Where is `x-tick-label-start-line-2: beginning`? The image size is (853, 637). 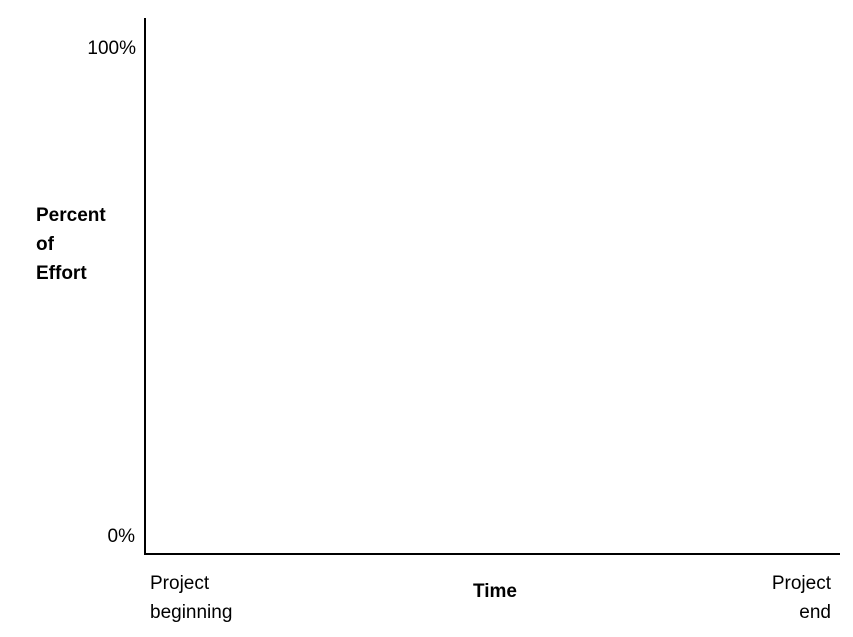 x-tick-label-start-line-2: beginning is located at coordinates (191, 612).